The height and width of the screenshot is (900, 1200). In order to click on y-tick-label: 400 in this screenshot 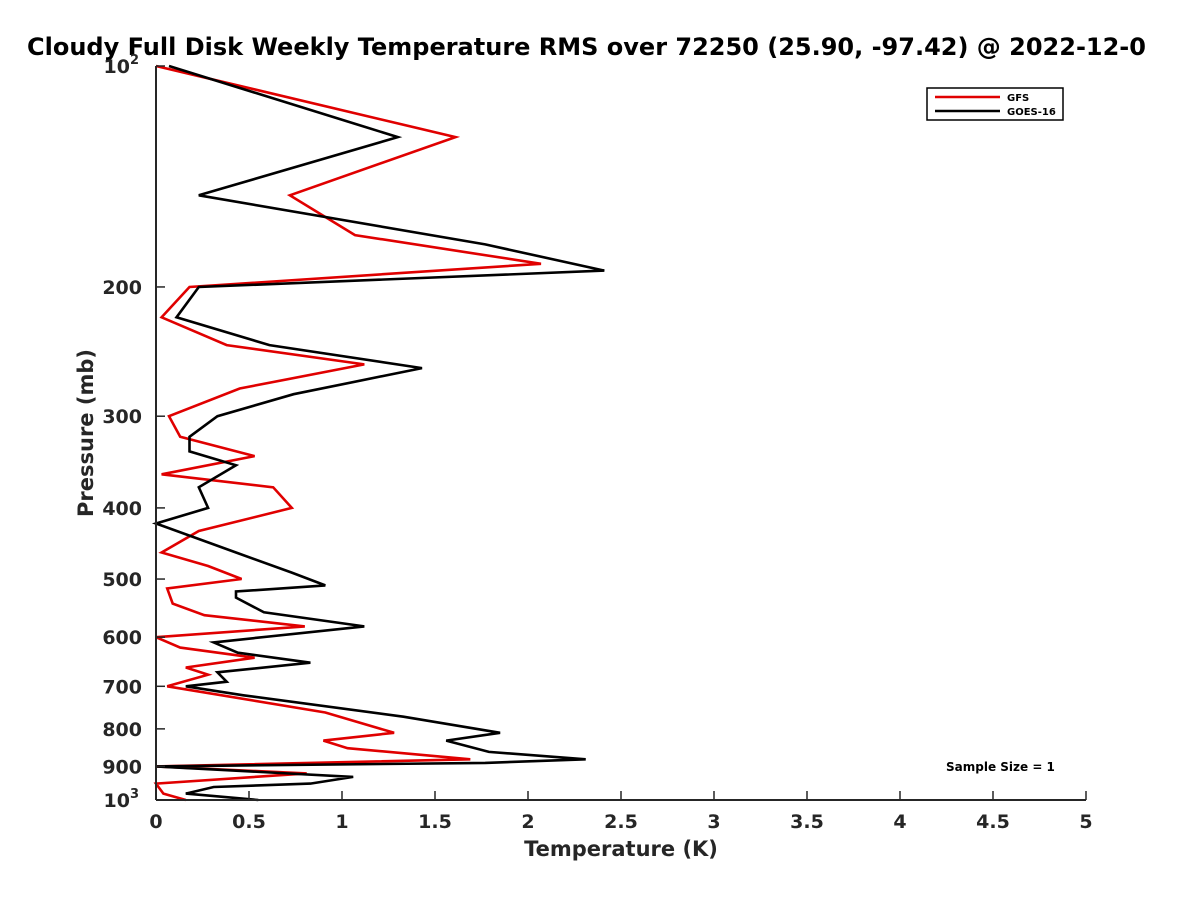, I will do `click(122, 509)`.